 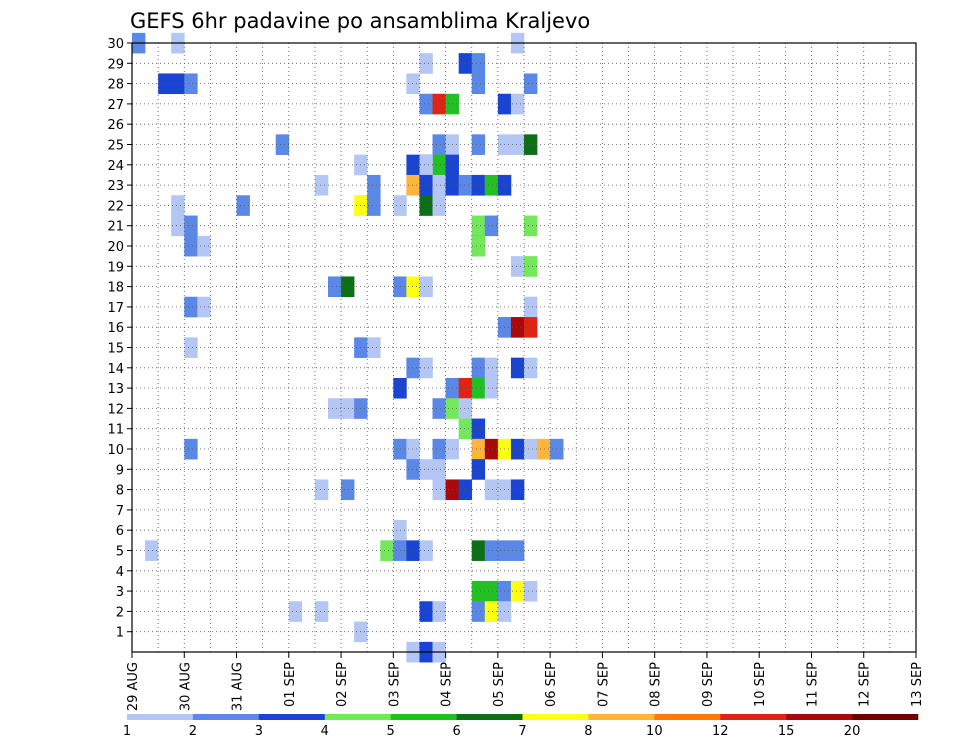 What do you see at coordinates (325, 731) in the screenshot?
I see `legend-label: 4` at bounding box center [325, 731].